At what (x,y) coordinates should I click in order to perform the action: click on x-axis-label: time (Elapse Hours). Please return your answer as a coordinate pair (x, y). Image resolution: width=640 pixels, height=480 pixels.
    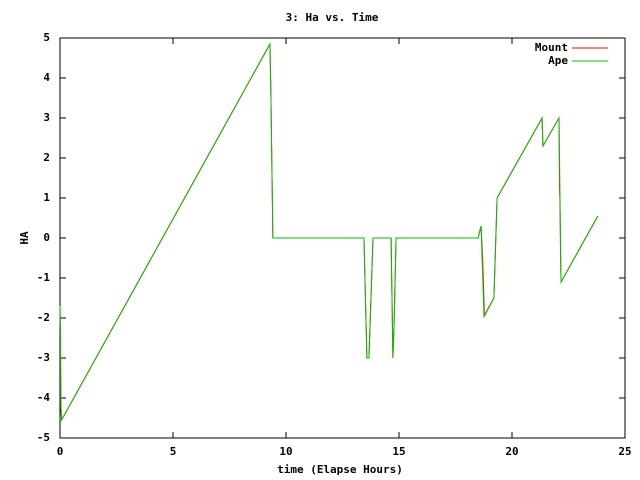
    Looking at the image, I should click on (340, 469).